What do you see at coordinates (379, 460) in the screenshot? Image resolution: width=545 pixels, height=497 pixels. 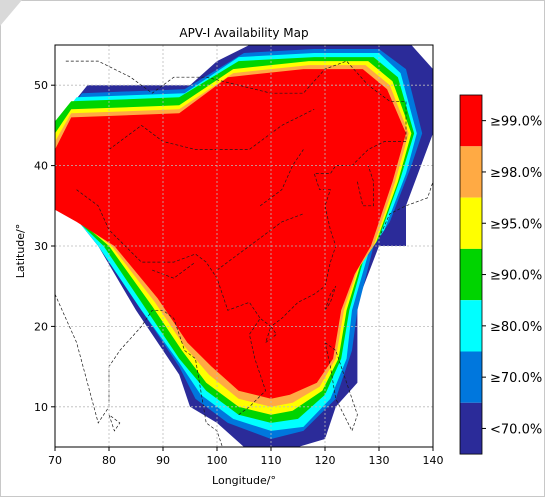 I see `x-tick-label-130: 130` at bounding box center [379, 460].